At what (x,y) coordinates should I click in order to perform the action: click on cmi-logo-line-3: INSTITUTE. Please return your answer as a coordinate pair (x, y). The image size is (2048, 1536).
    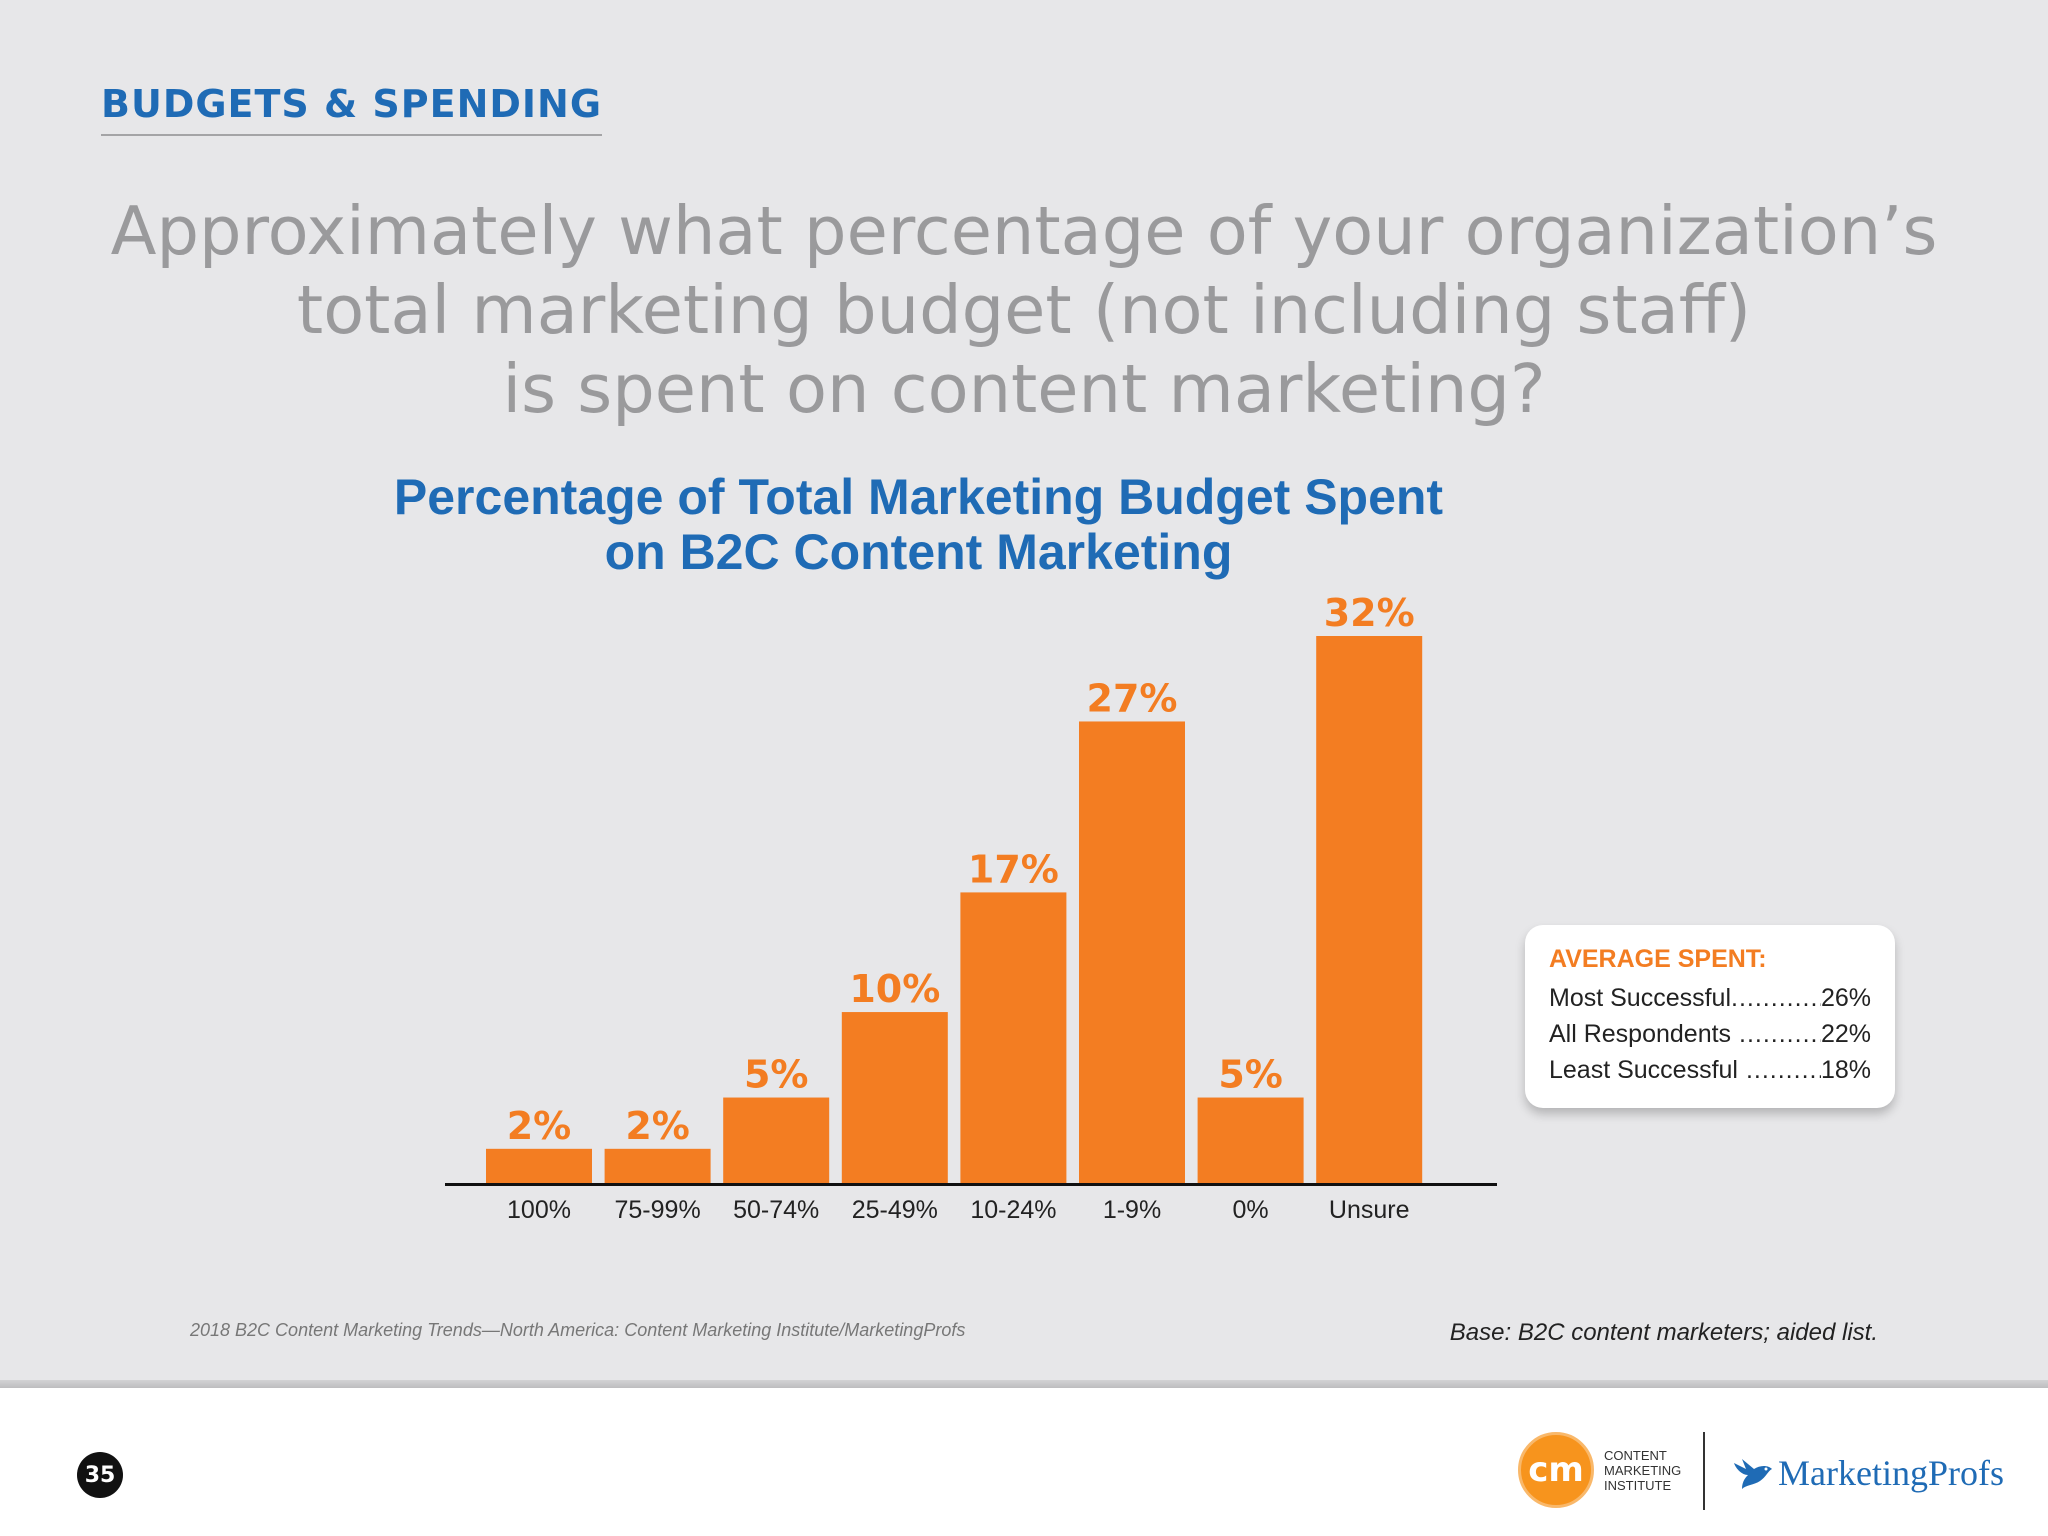
    Looking at the image, I should click on (1638, 1485).